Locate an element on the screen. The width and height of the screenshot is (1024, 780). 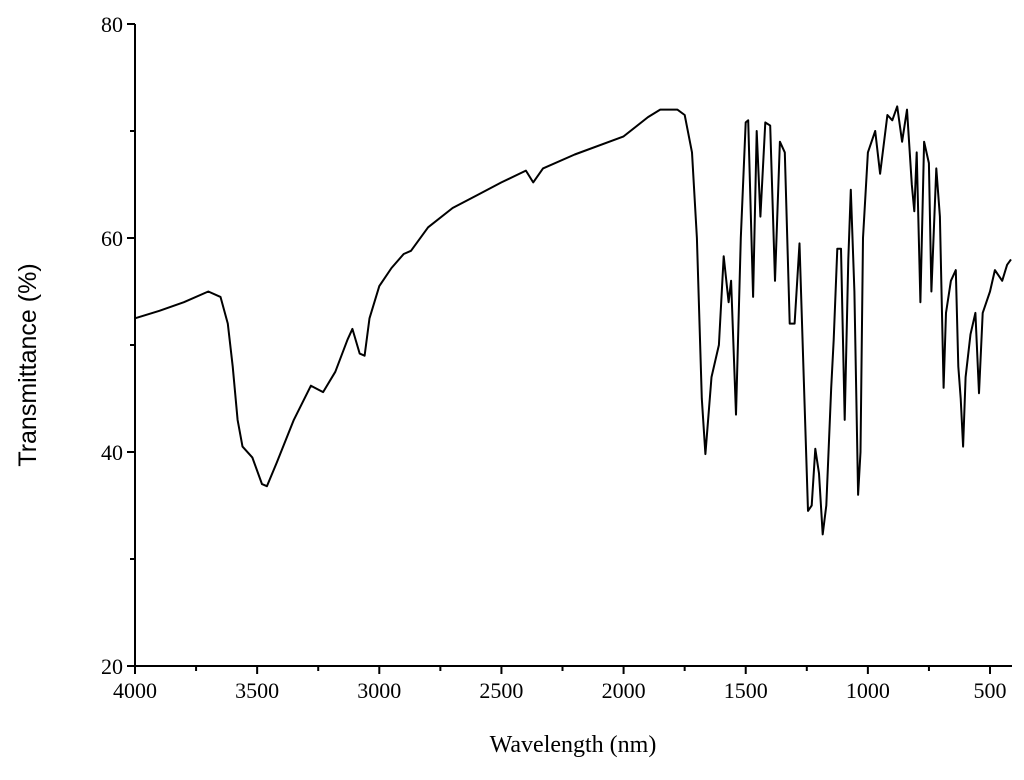
x-tick-label: 2000 is located at coordinates (624, 690).